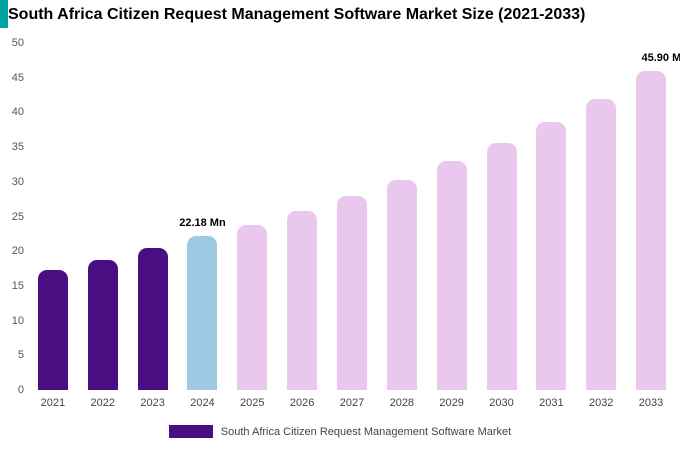 This screenshot has height=450, width=680. I want to click on bar-column-2033: 45.90 Mn, so click(653, 216).